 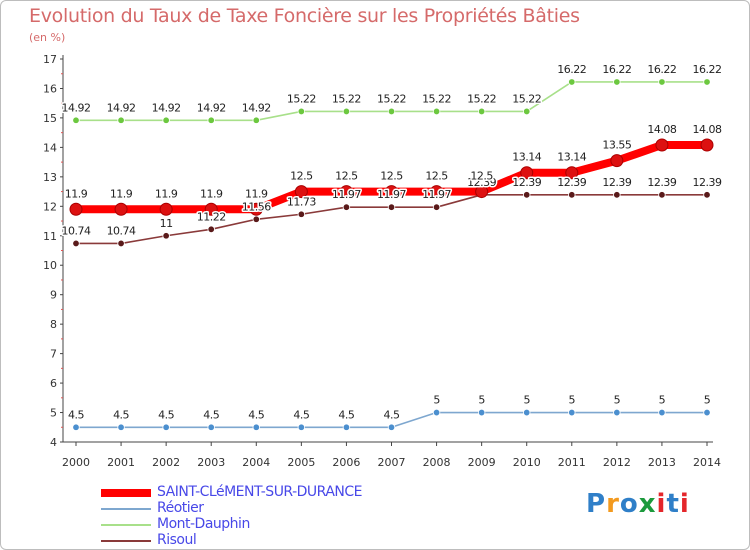 I want to click on x-tick-label: 2014, so click(x=707, y=462).